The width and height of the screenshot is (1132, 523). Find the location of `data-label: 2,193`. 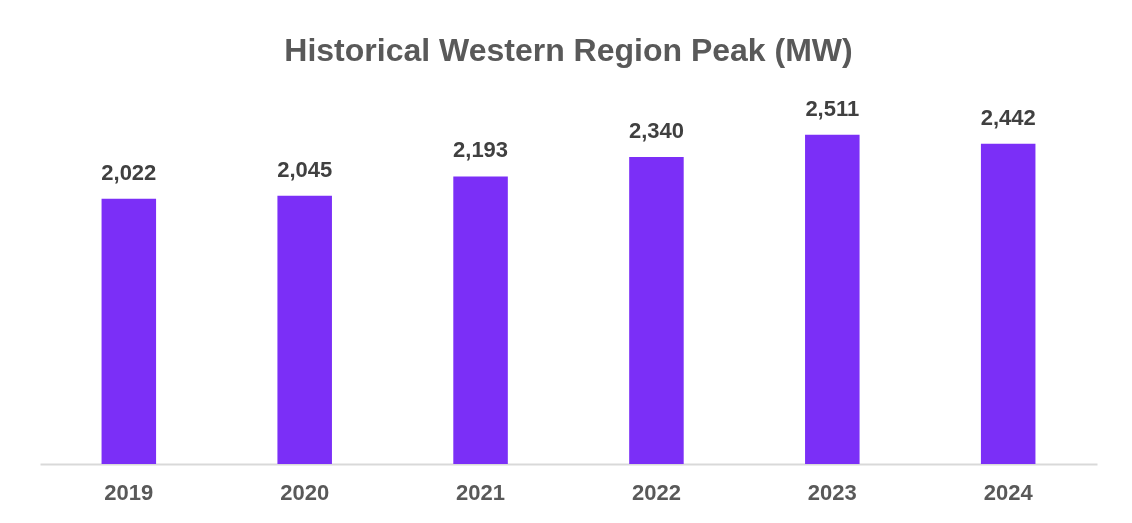

data-label: 2,193 is located at coordinates (481, 150).